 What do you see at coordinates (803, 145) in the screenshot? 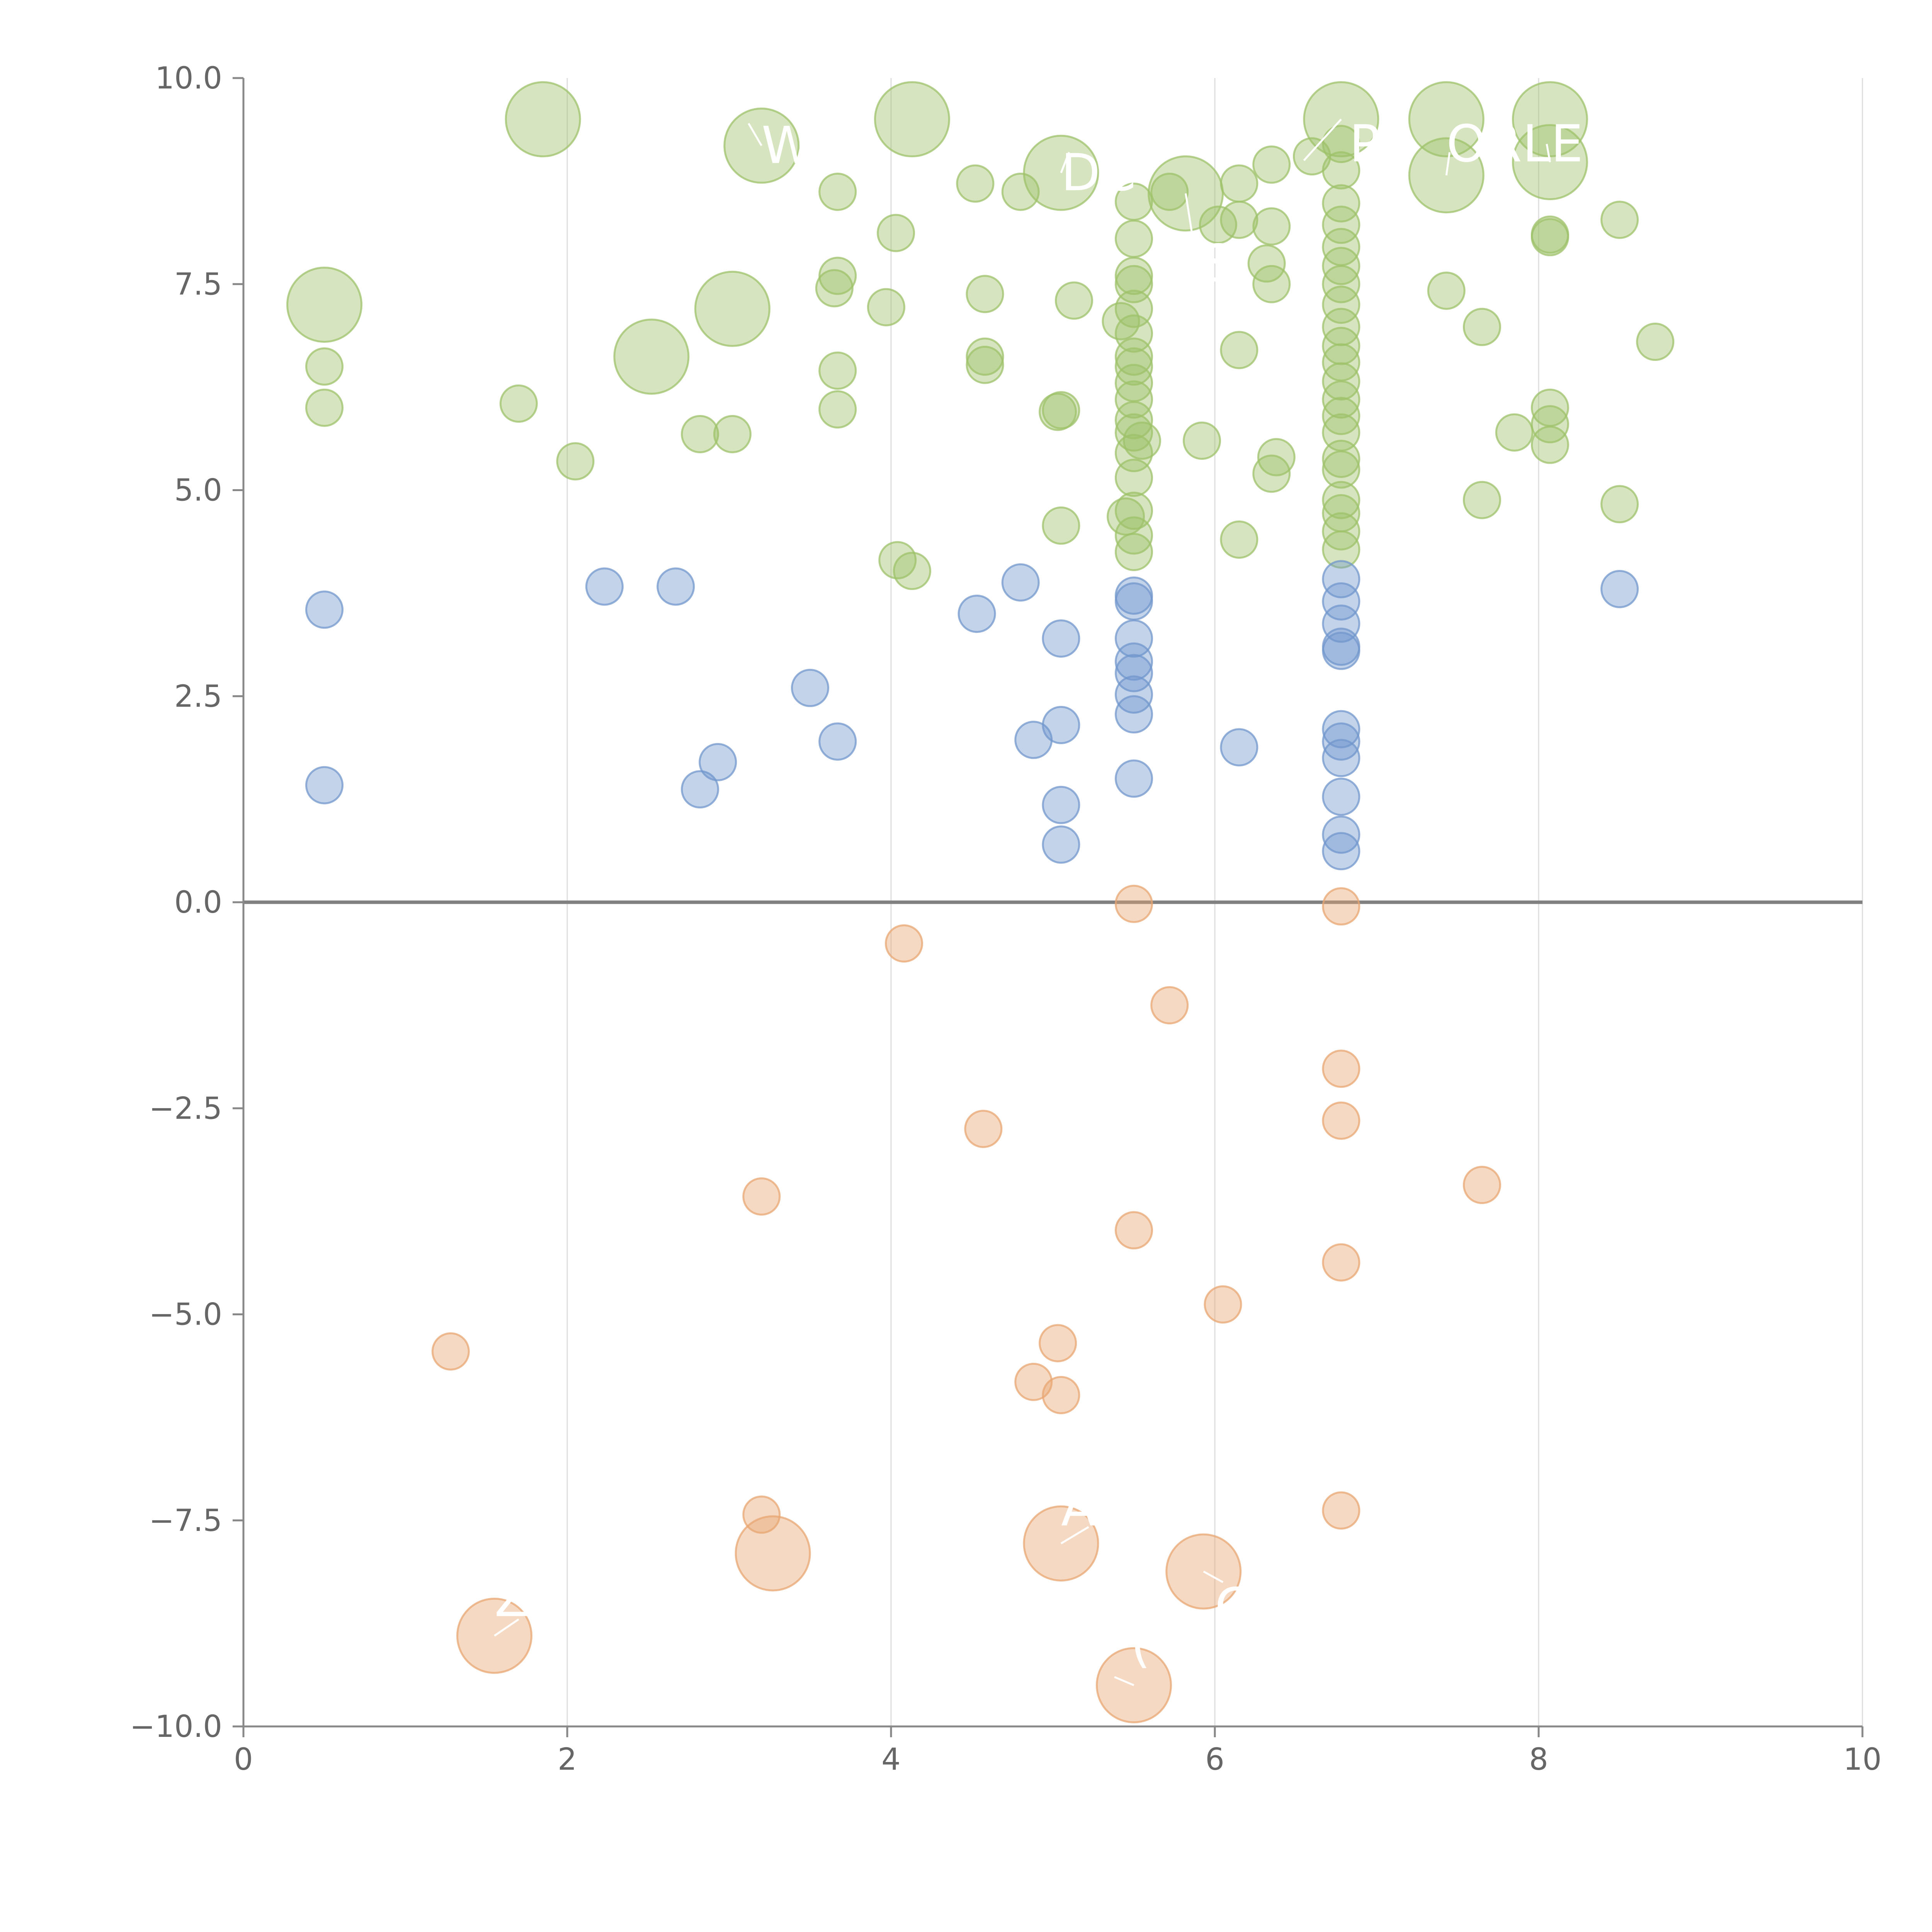
I see `bubble-label: WA` at bounding box center [803, 145].